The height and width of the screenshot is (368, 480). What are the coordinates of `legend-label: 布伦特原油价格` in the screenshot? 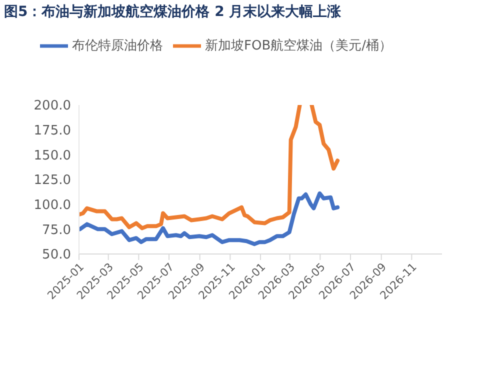 It's located at (117, 46).